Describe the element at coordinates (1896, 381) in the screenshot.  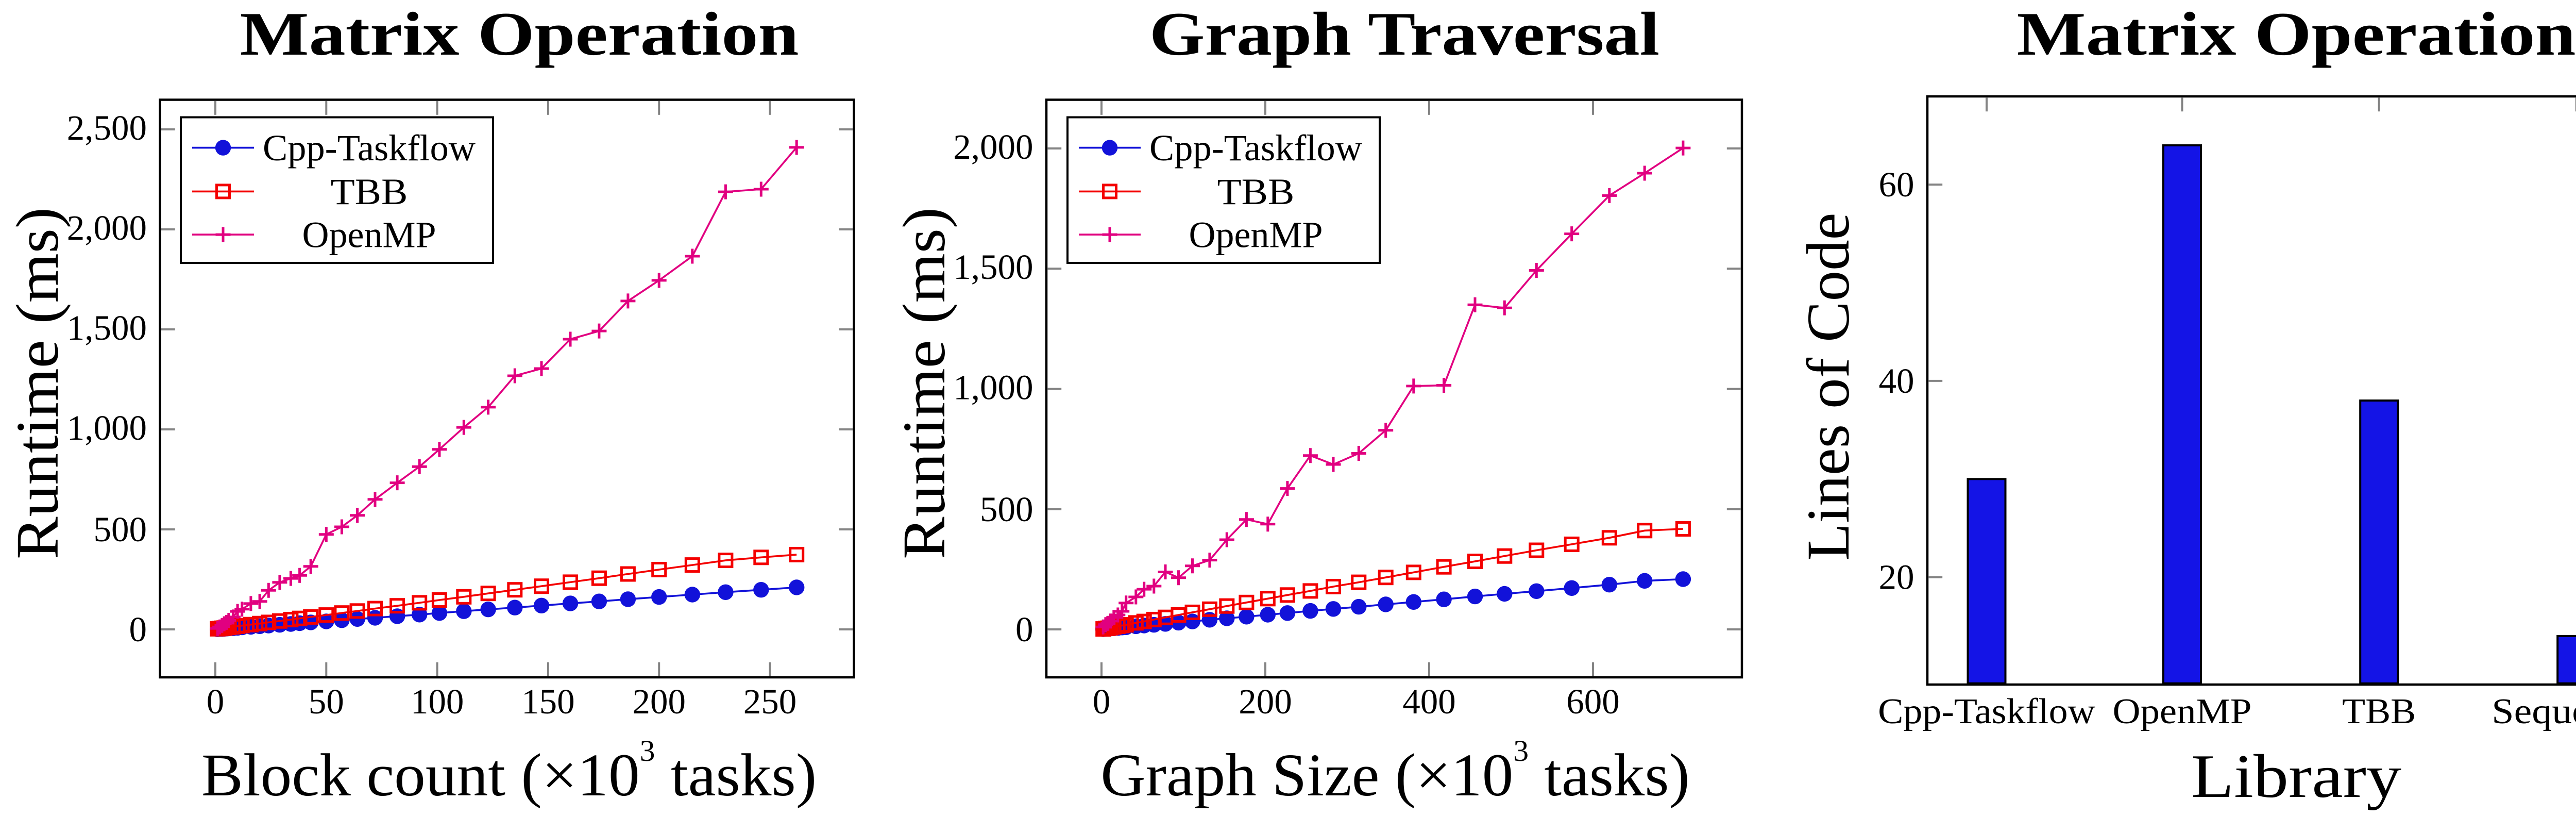
I see `svg-text: 40` at that location.